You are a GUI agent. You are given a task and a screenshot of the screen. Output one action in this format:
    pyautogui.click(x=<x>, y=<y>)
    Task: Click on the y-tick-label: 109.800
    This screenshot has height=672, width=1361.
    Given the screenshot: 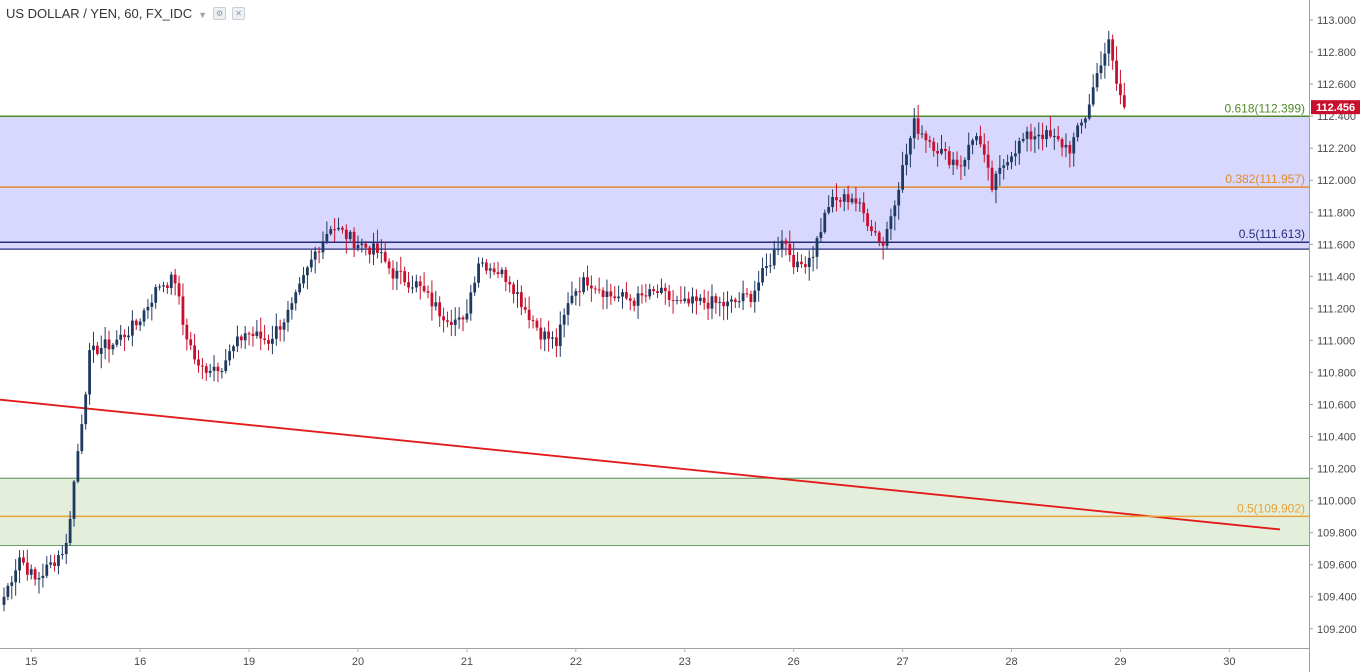 What is the action you would take?
    pyautogui.click(x=1337, y=534)
    